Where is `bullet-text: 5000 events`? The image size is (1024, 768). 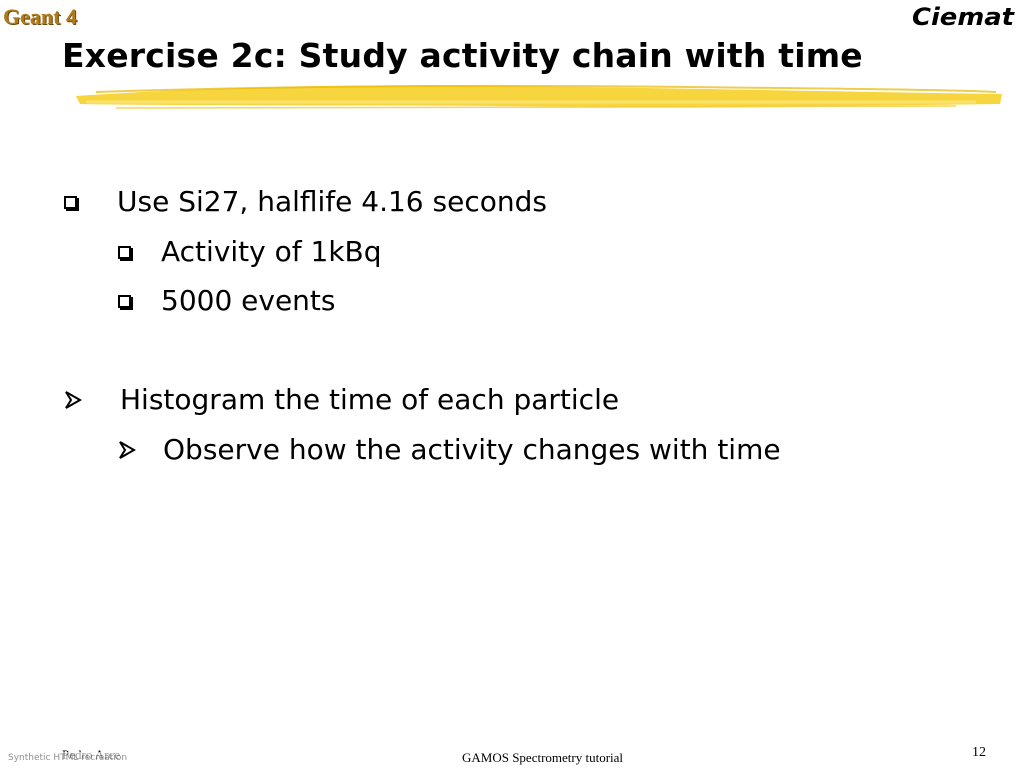 bullet-text: 5000 events is located at coordinates (248, 300).